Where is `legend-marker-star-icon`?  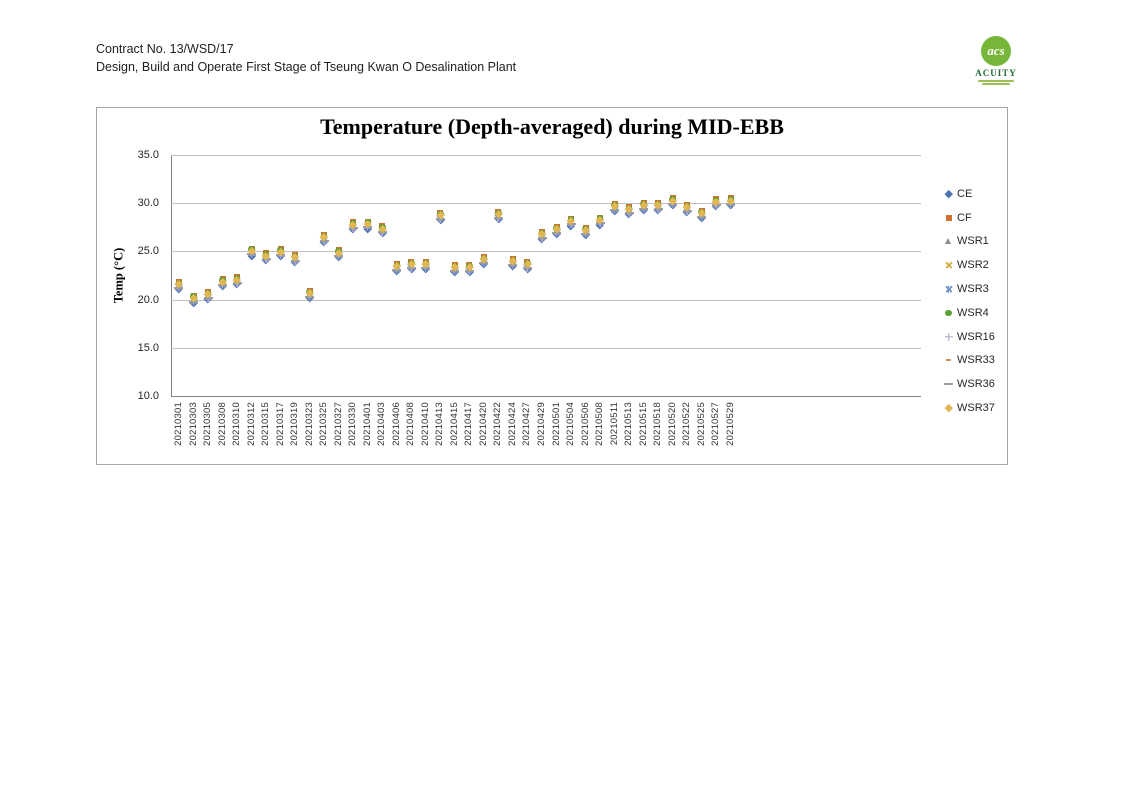
legend-marker-star-icon is located at coordinates (948, 289).